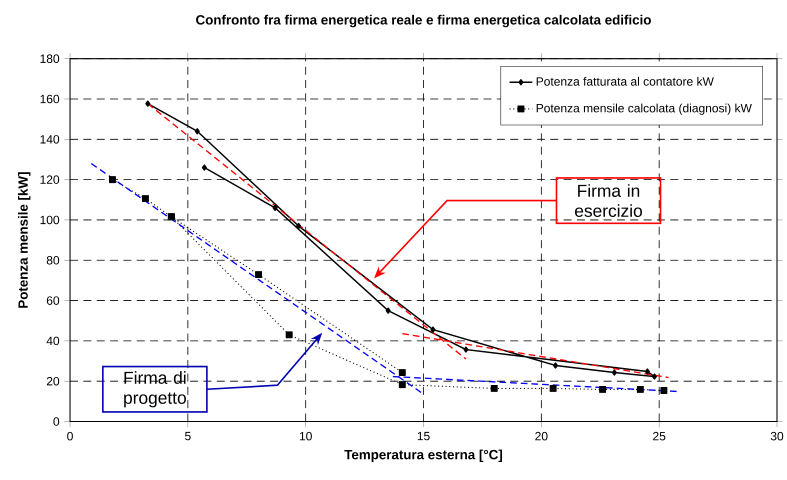 This screenshot has width=787, height=480. Describe the element at coordinates (423, 21) in the screenshot. I see `chart-title: Confronto fra firma energetica reale e firma energetica calcolata edificio` at that location.